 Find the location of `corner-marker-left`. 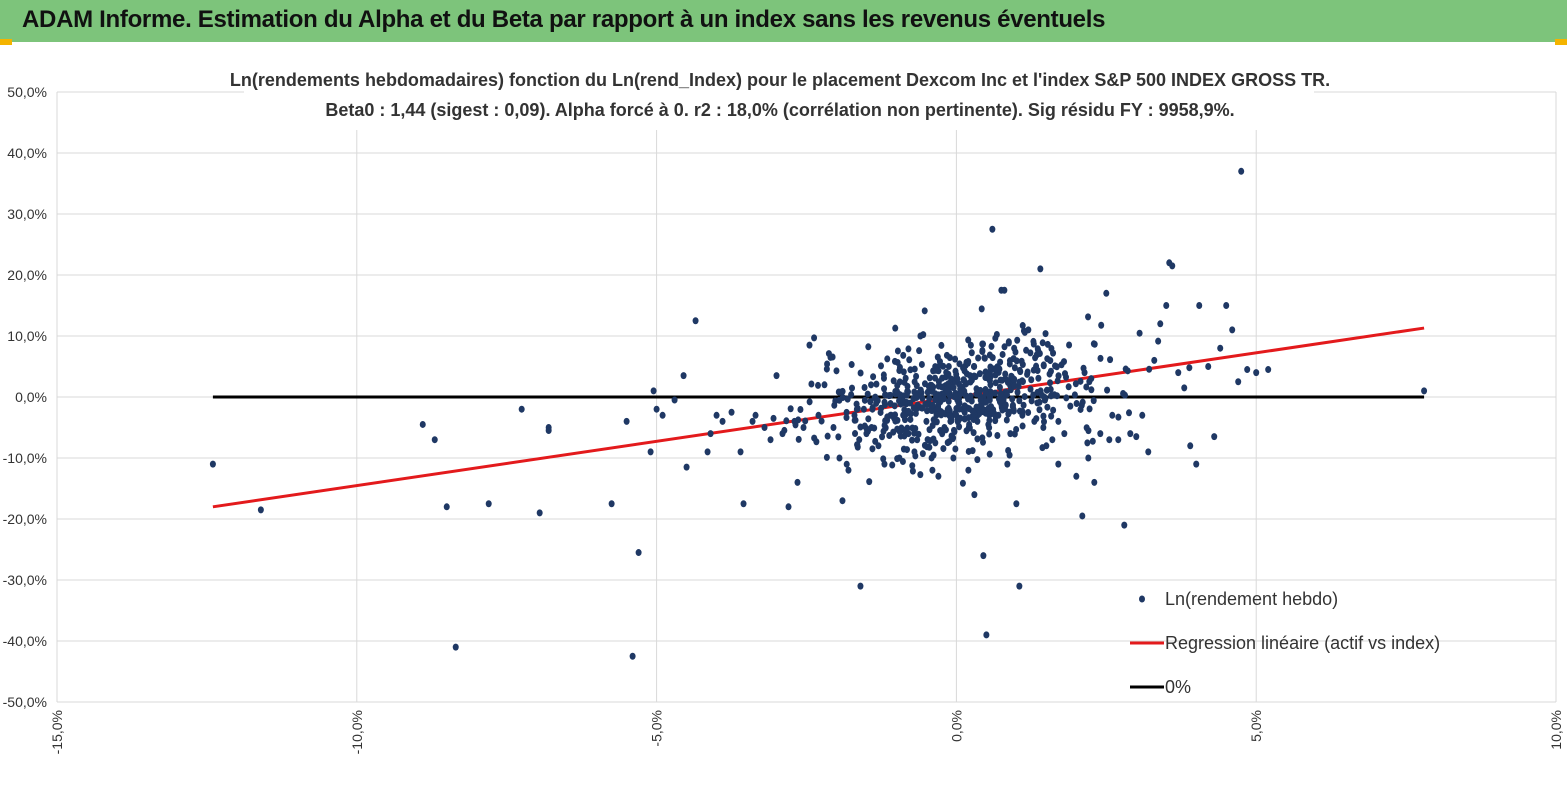

corner-marker-left is located at coordinates (6, 42).